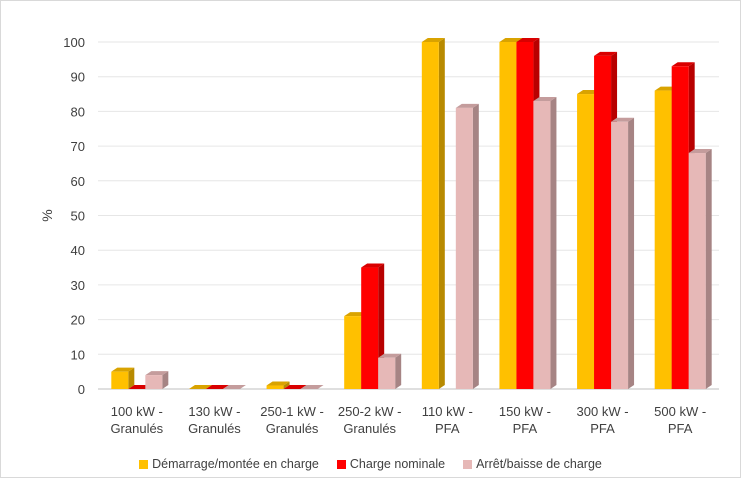 Image resolution: width=742 pixels, height=484 pixels. Describe the element at coordinates (78, 181) in the screenshot. I see `y-tick-label: 60` at that location.